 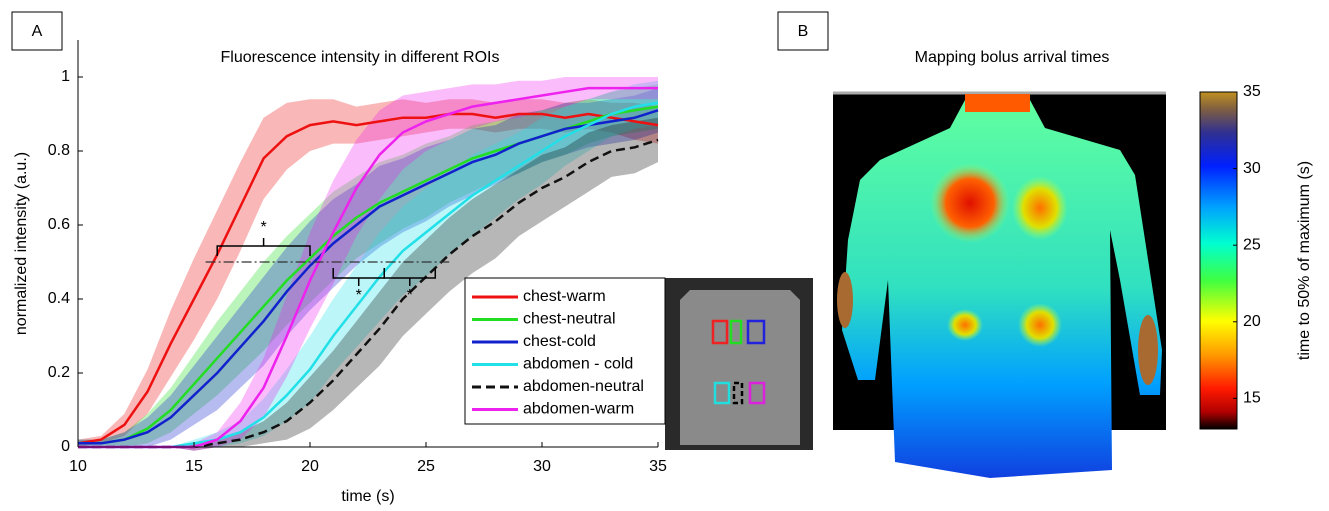 I want to click on colorbar, so click(x=1218, y=260).